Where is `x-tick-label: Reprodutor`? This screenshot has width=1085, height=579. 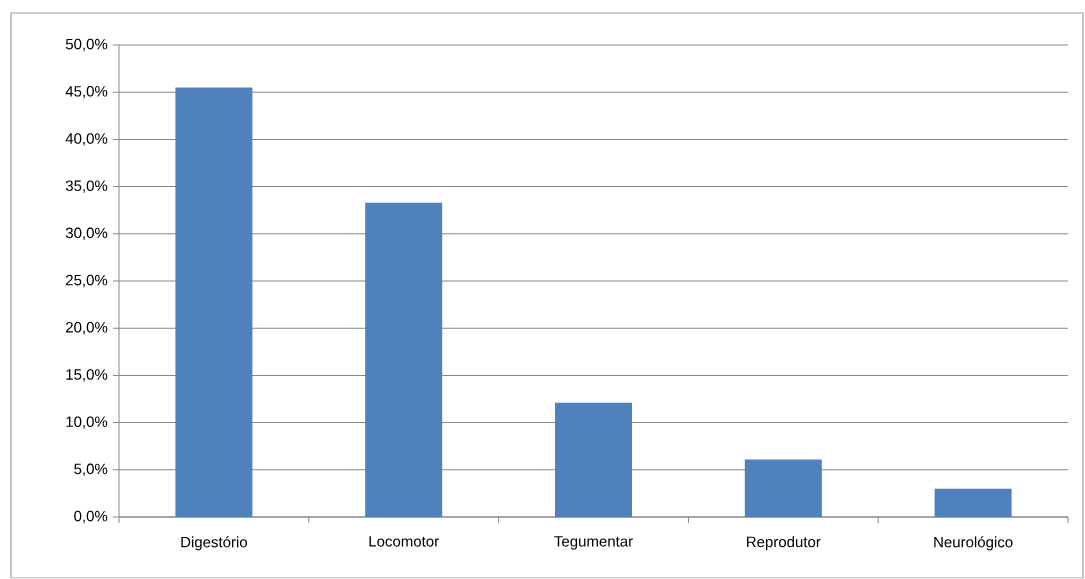
x-tick-label: Reprodutor is located at coordinates (784, 543).